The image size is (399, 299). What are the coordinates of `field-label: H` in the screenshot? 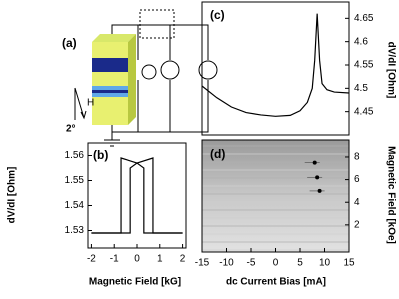 It's located at (90, 103).